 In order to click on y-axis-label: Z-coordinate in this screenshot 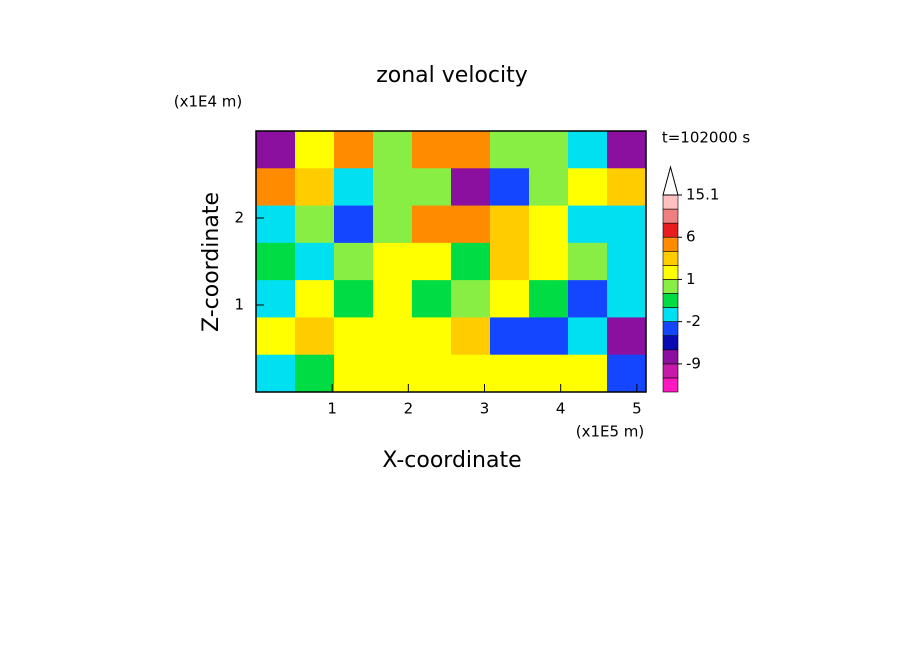, I will do `click(211, 262)`.